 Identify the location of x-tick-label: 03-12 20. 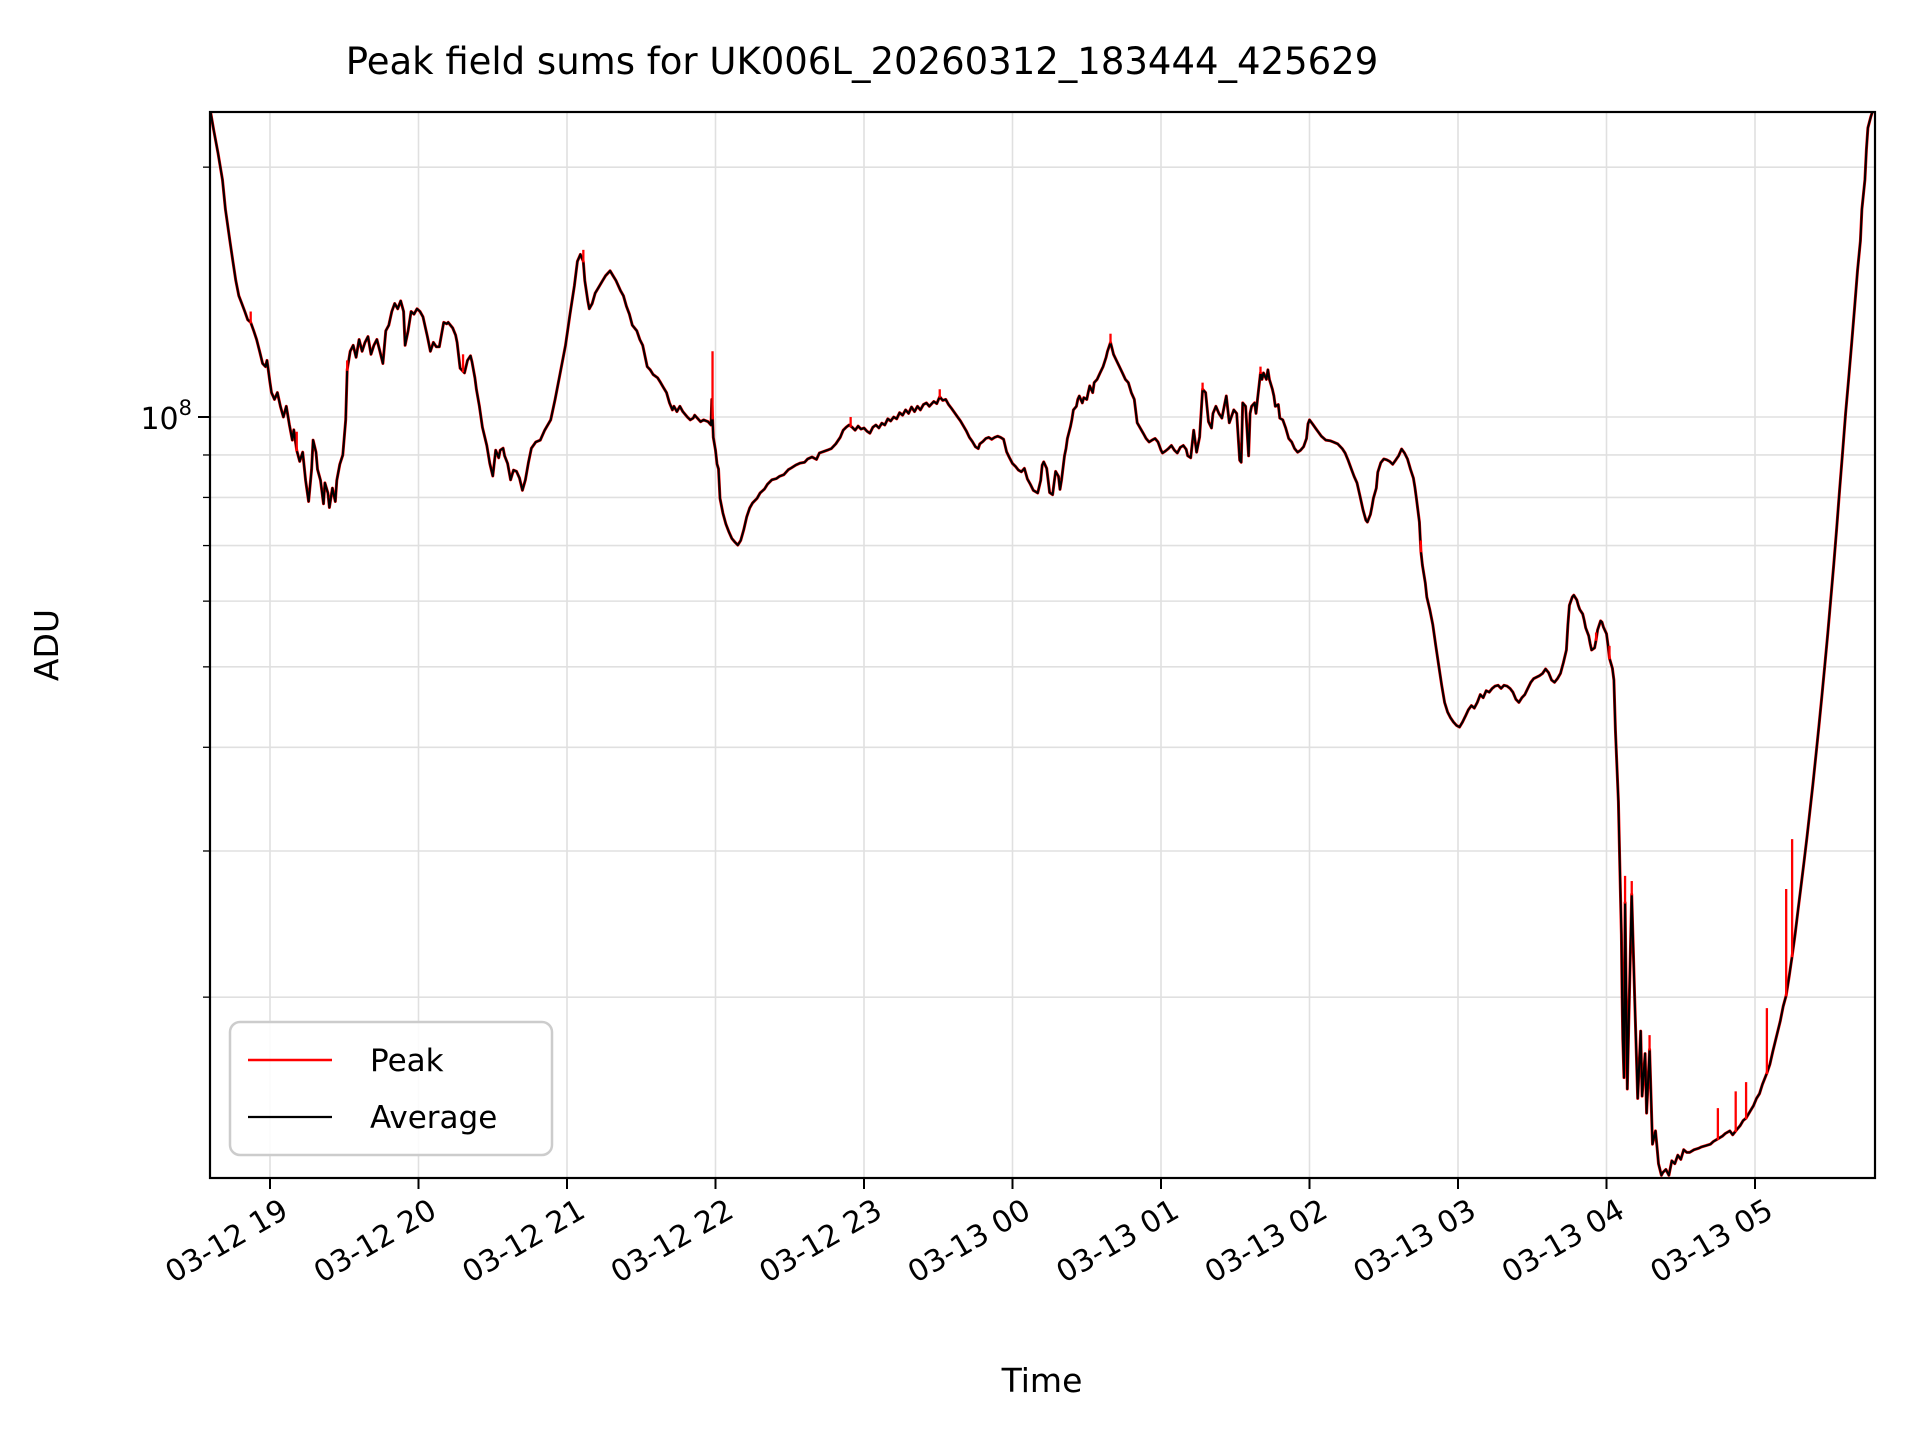
(375, 1242).